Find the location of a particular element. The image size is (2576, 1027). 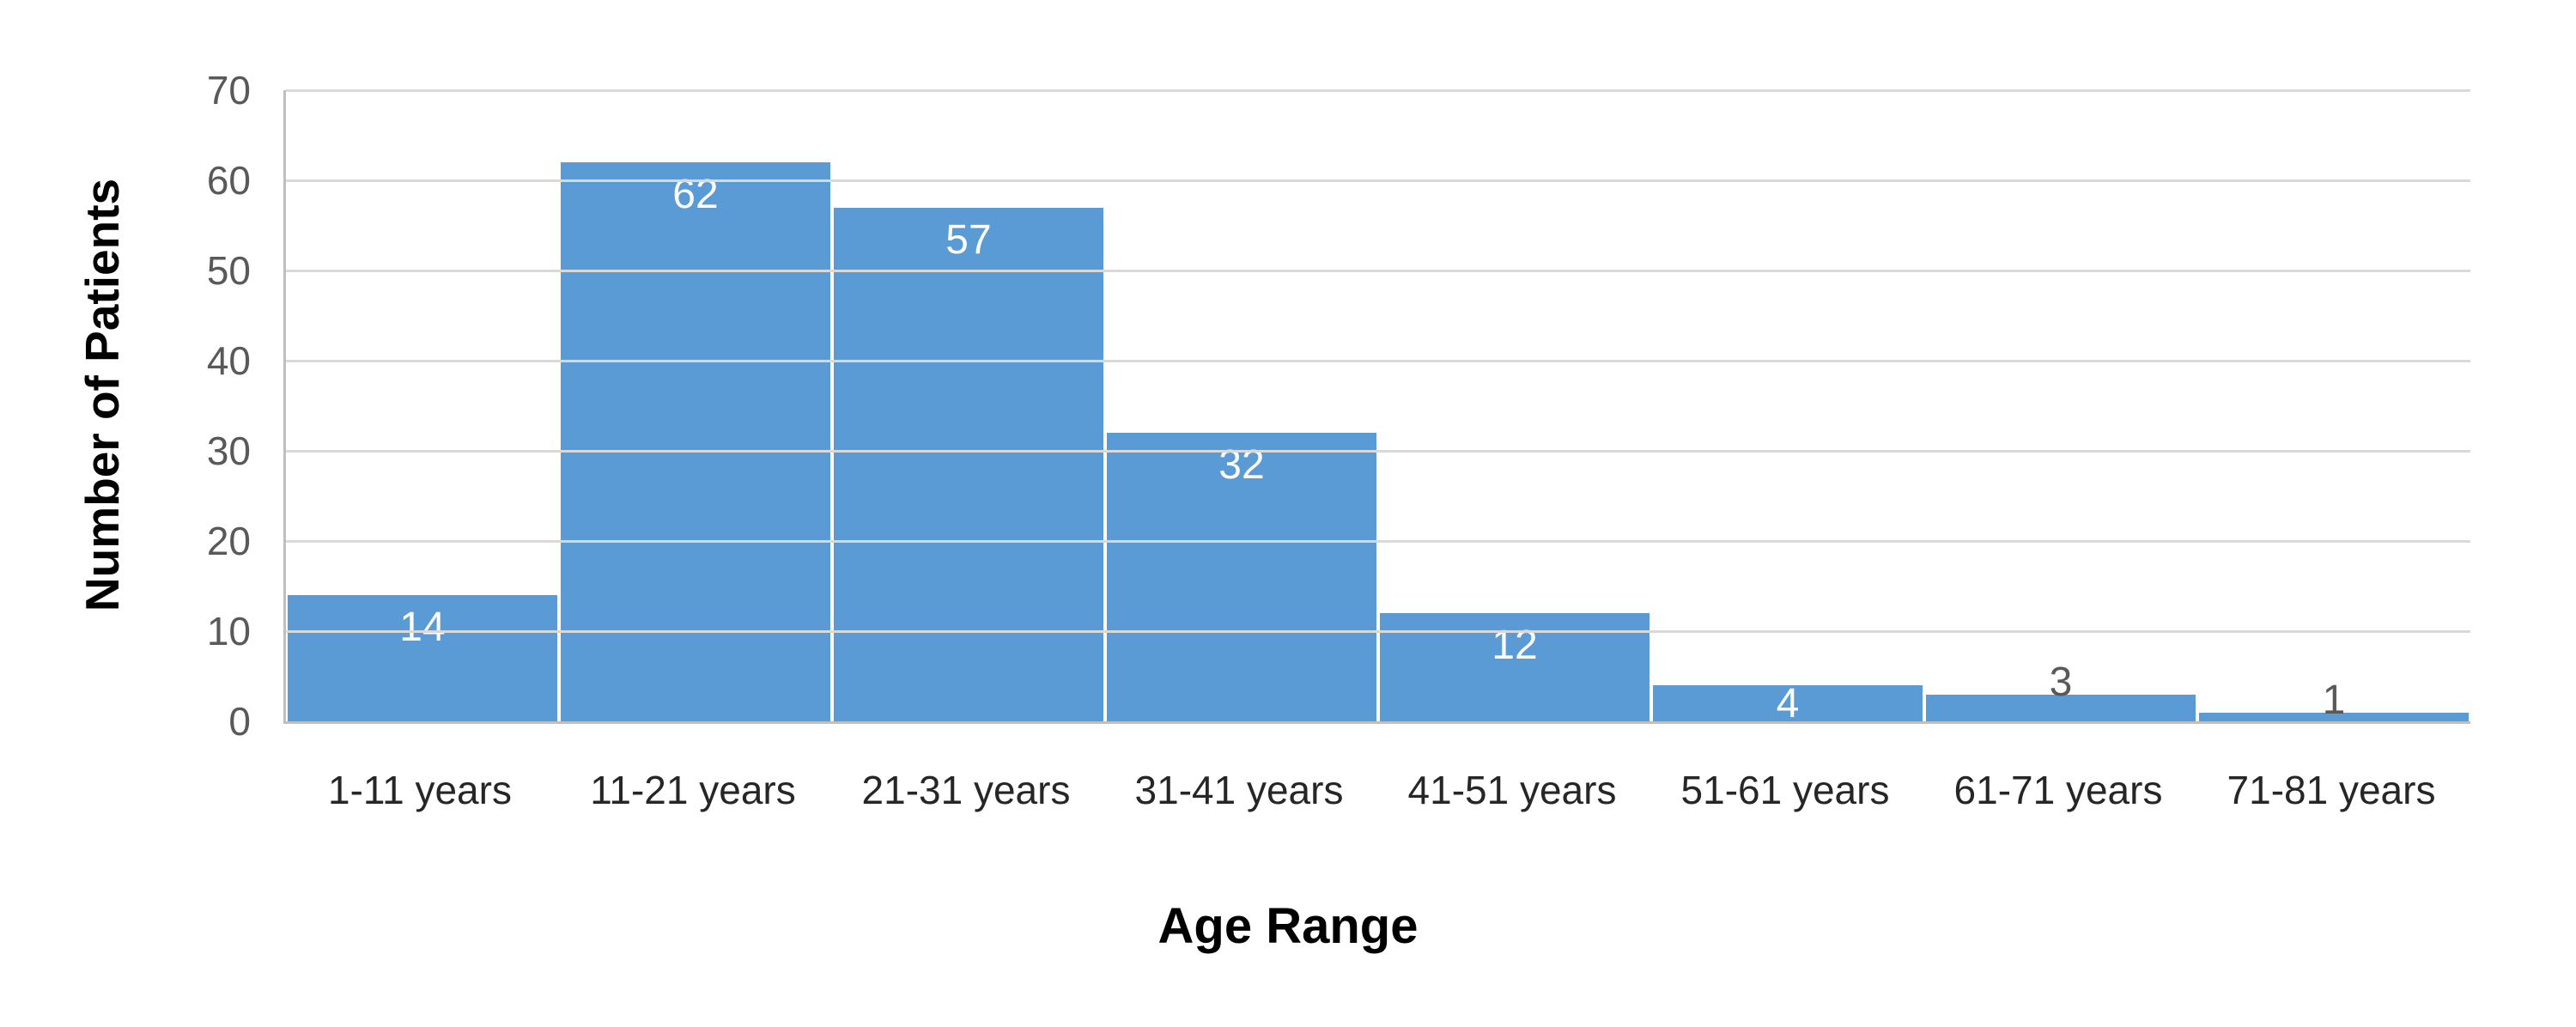

bar: 57 is located at coordinates (969, 464).